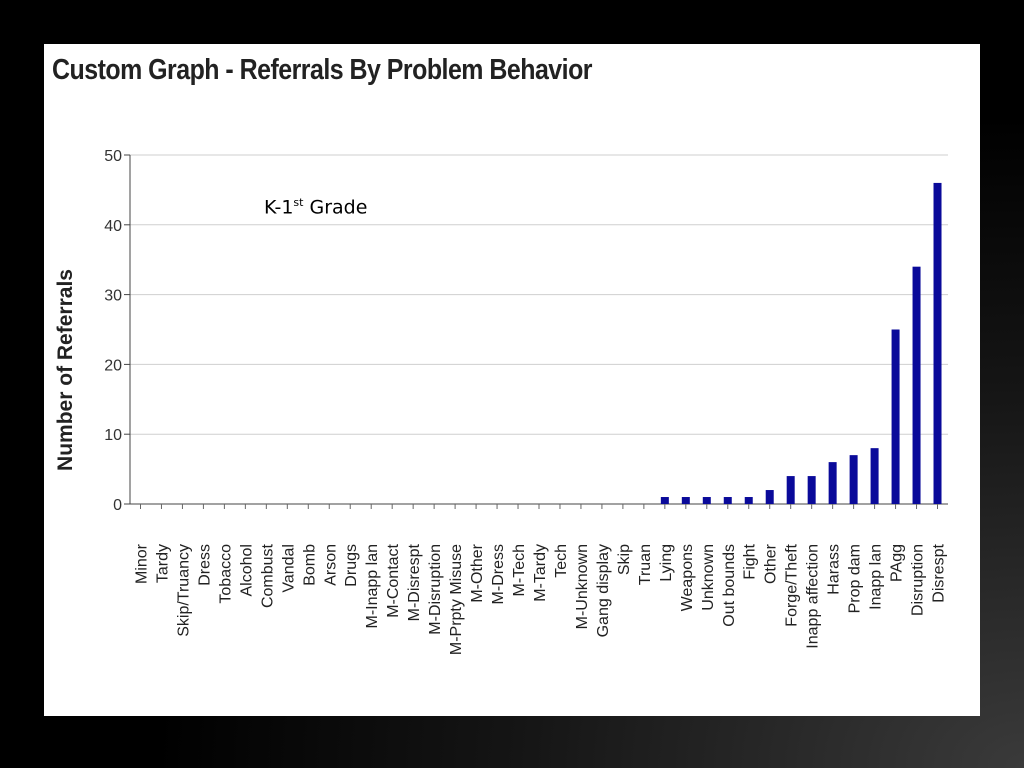 Image resolution: width=1024 pixels, height=768 pixels. I want to click on x-tick-label: Inapp lan, so click(876, 577).